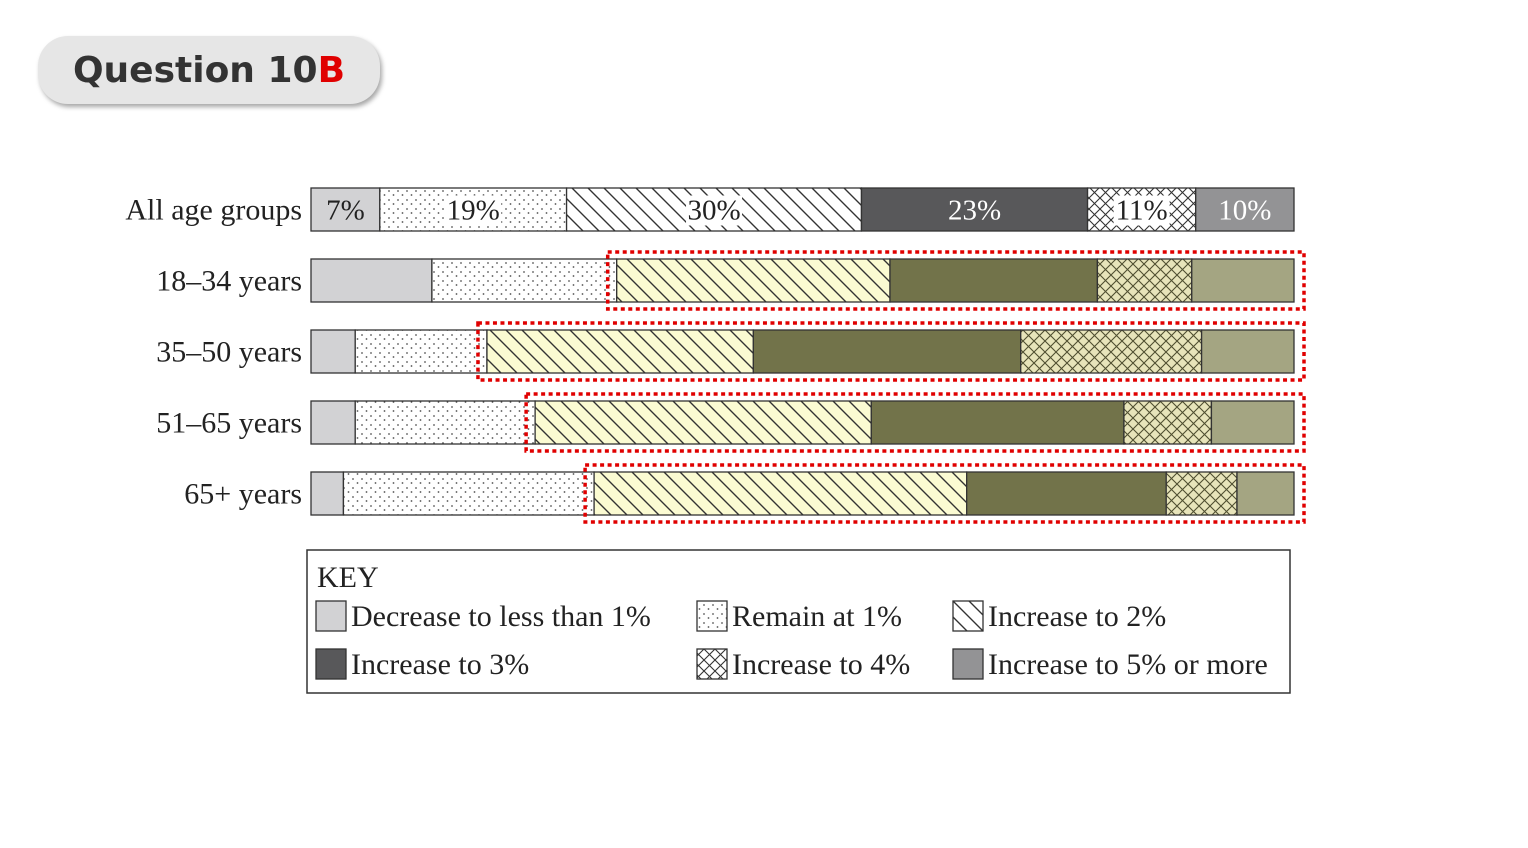  I want to click on data-label-decrease-to-less-than-1: 7%, so click(345, 211).